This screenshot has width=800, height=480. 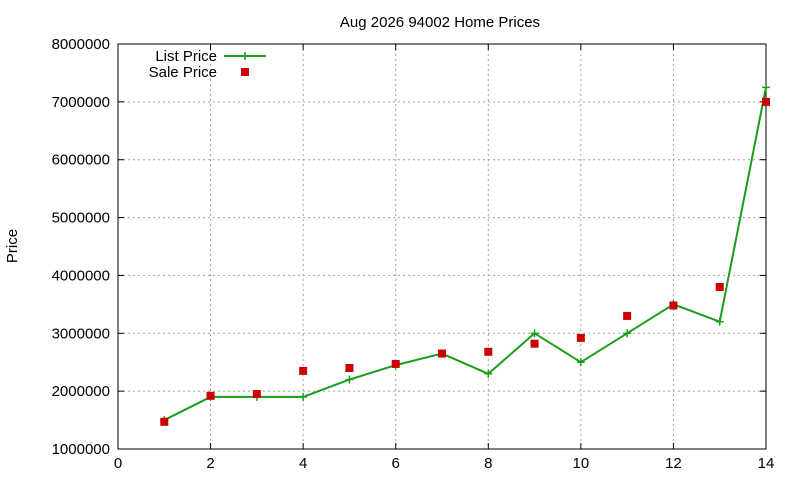 I want to click on x-tick-label: 0, so click(x=118, y=463).